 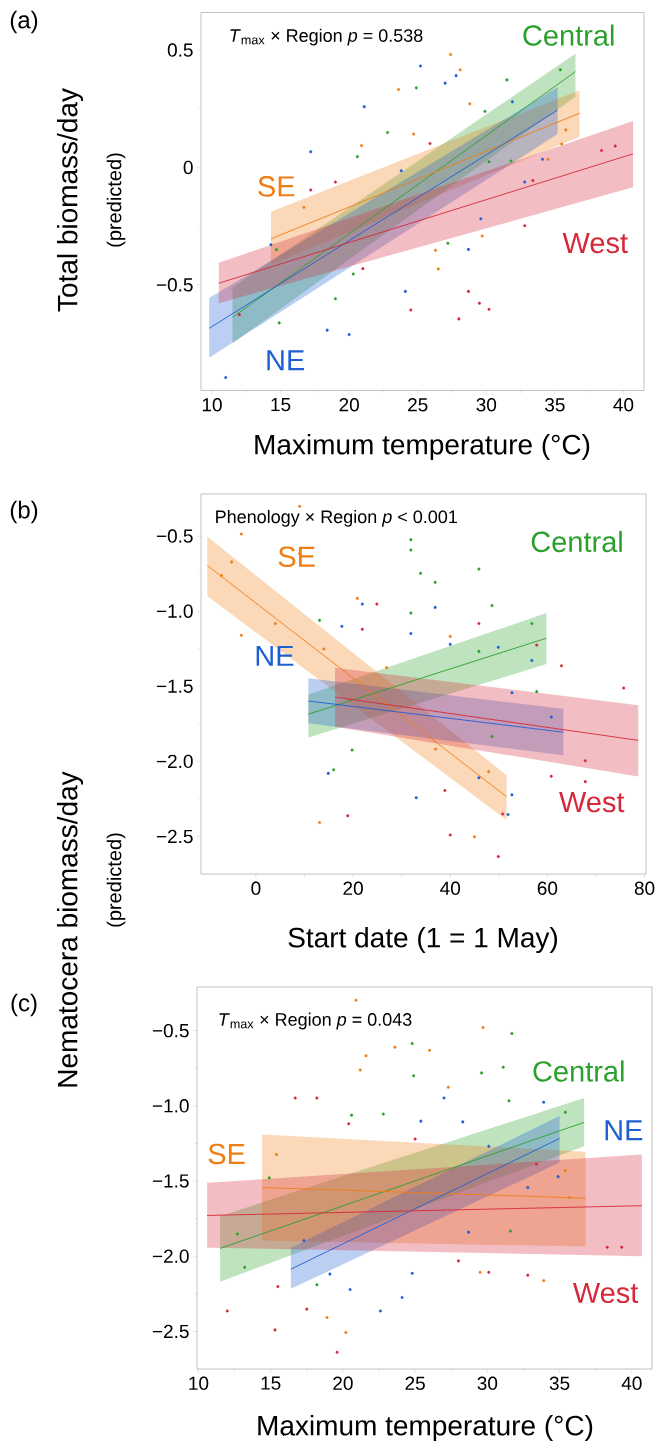 I want to click on series-label: West, so click(x=595, y=243).